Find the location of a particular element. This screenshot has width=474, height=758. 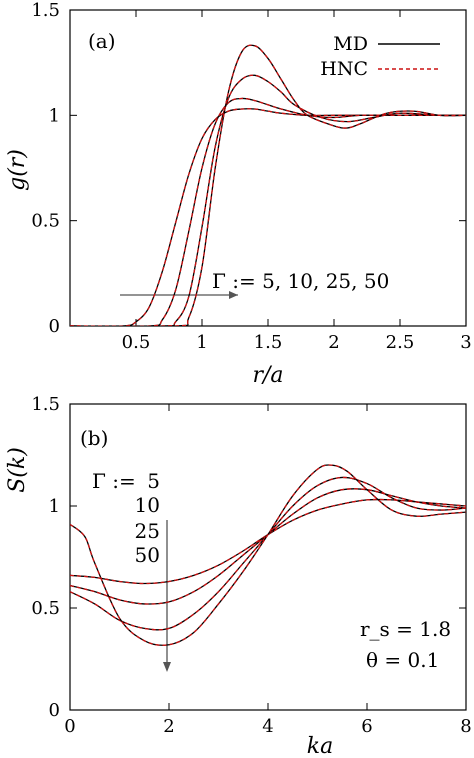

gamma-label-prefix: Γ := is located at coordinates (114, 481).